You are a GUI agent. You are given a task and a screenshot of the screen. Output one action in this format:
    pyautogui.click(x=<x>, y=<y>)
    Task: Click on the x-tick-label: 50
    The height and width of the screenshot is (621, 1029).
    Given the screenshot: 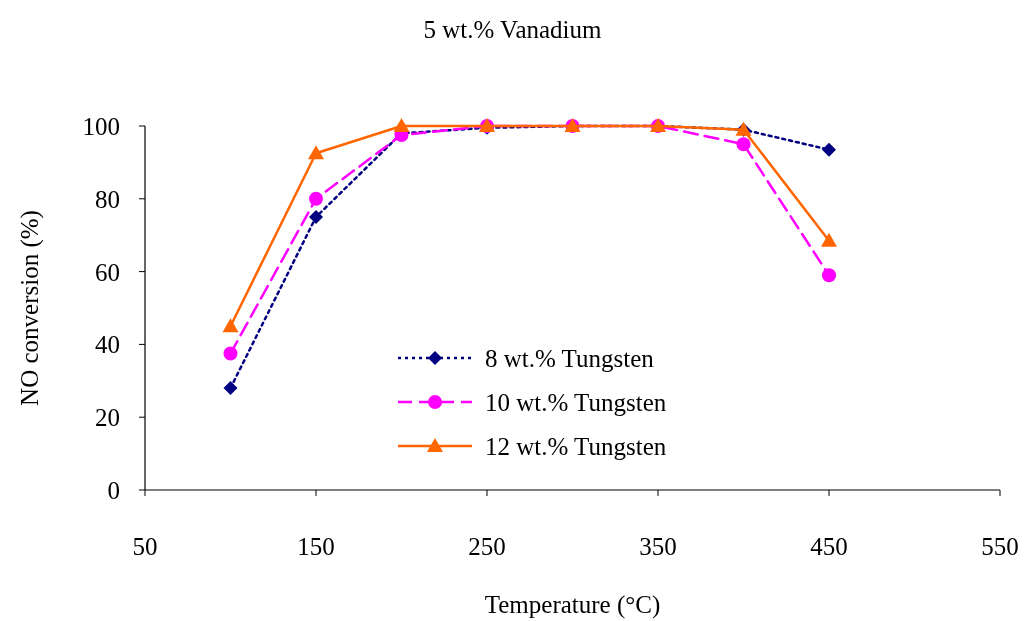 What is the action you would take?
    pyautogui.click(x=145, y=546)
    